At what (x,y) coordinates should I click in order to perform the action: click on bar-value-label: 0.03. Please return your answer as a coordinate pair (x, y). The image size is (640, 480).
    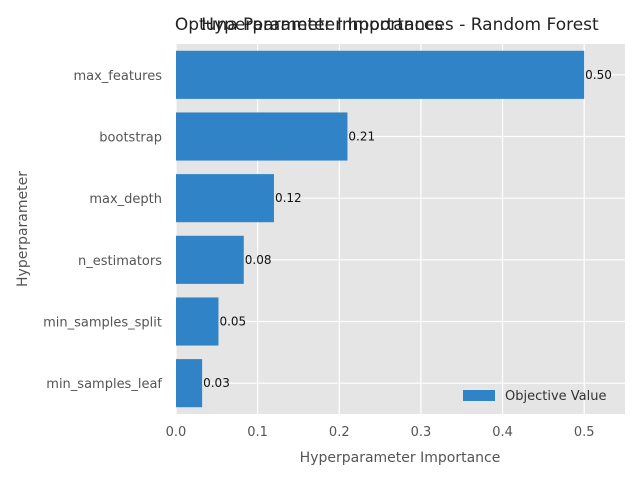
    Looking at the image, I should click on (216, 383).